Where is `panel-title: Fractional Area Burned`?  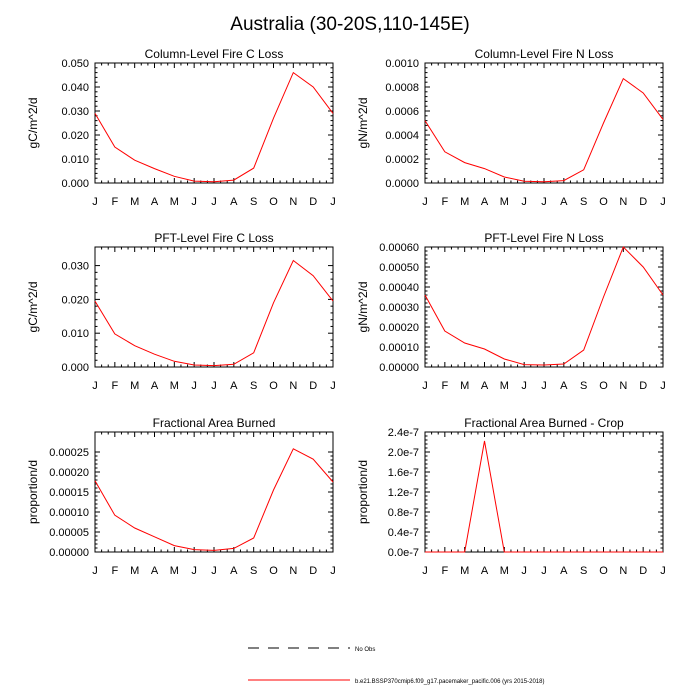 panel-title: Fractional Area Burned is located at coordinates (214, 423).